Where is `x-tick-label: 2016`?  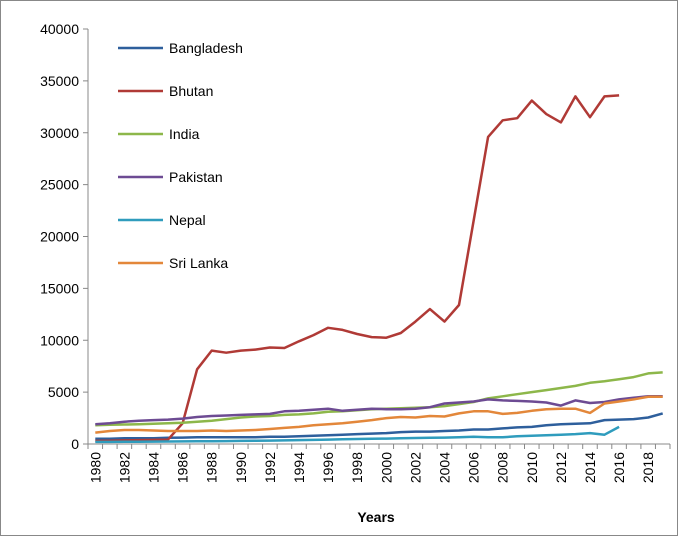 x-tick-label: 2016 is located at coordinates (619, 467).